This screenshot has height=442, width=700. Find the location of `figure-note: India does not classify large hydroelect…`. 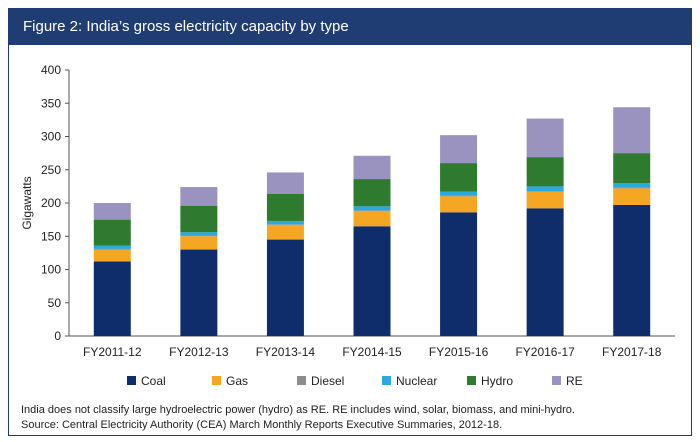

figure-note: India does not classify large hydroelect… is located at coordinates (298, 410).